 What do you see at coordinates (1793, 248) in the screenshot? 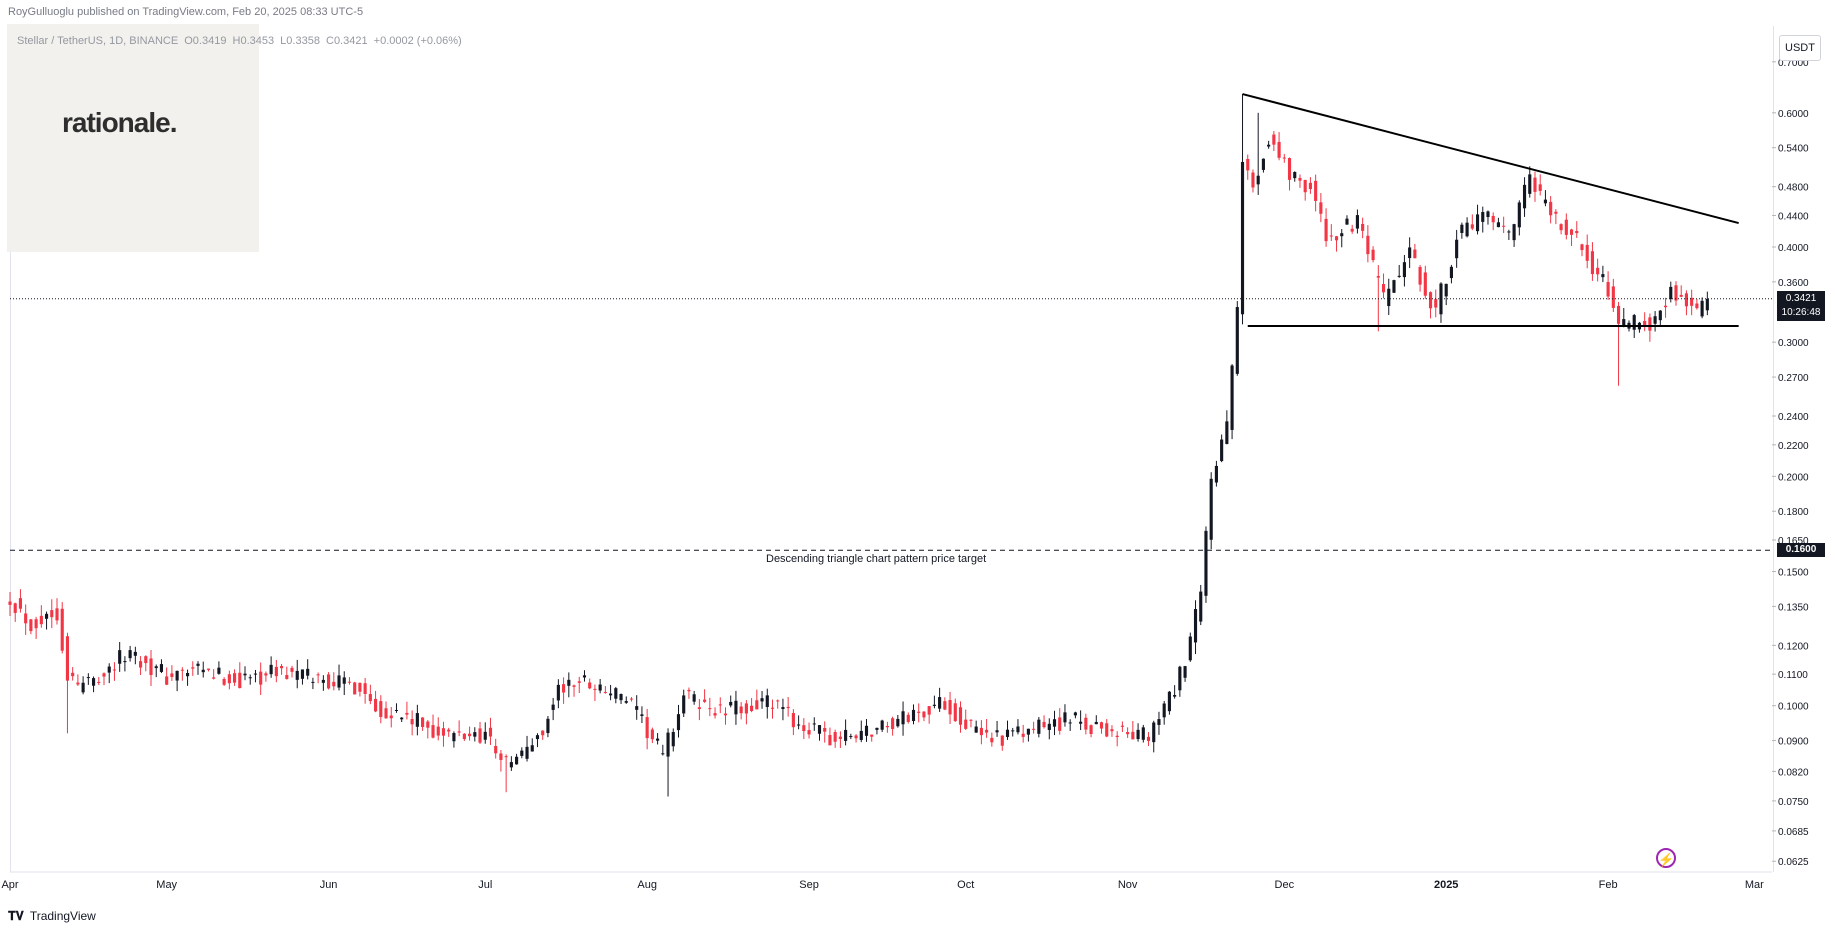
I see `y-tick-label: 0.4000` at bounding box center [1793, 248].